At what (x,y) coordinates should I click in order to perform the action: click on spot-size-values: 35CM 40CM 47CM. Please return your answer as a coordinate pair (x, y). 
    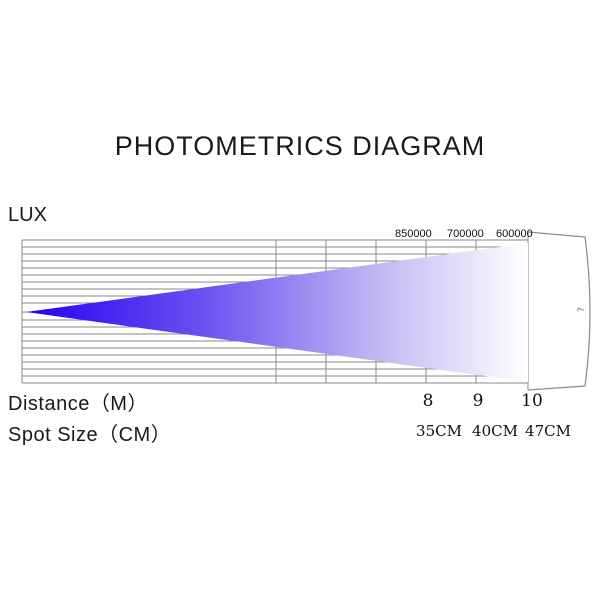
    Looking at the image, I should click on (493, 431).